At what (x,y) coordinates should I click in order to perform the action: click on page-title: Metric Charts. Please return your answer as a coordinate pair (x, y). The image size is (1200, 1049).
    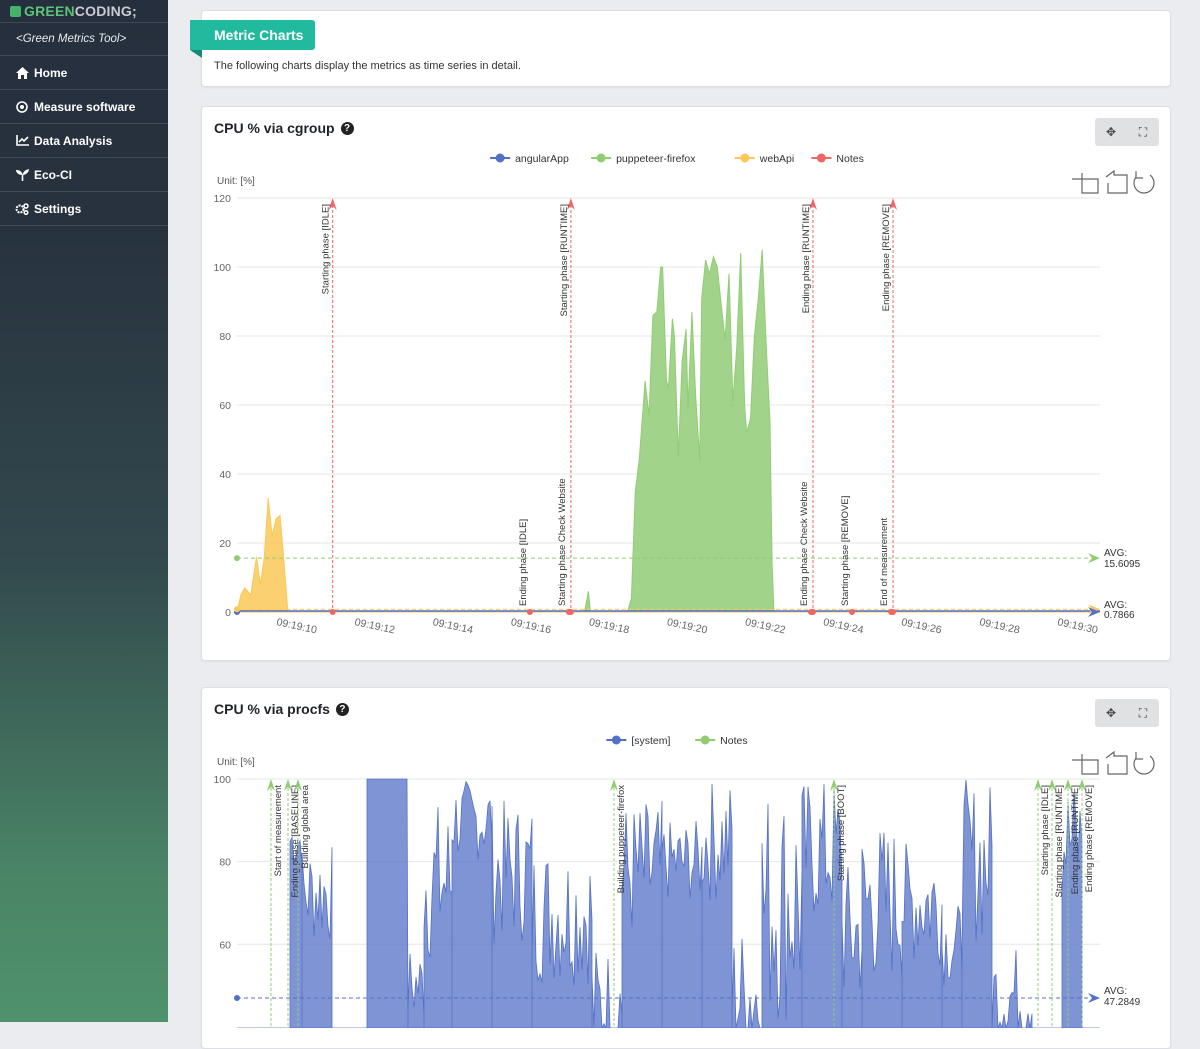
    Looking at the image, I should click on (253, 39).